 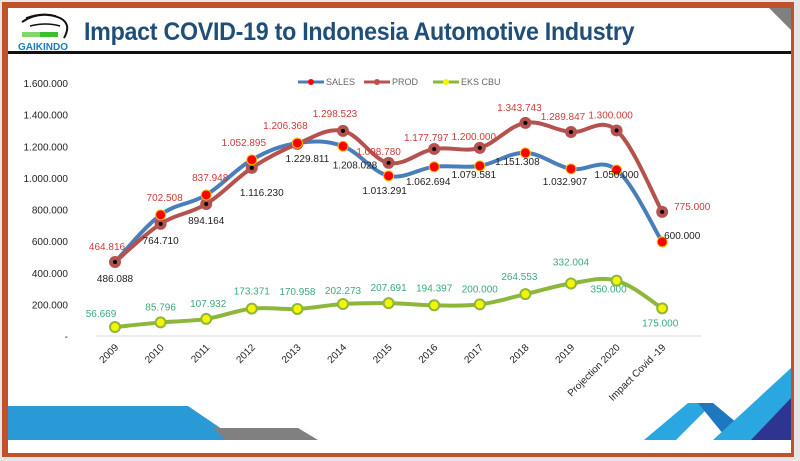 What do you see at coordinates (405, 82) in the screenshot?
I see `legend-label: PROD` at bounding box center [405, 82].